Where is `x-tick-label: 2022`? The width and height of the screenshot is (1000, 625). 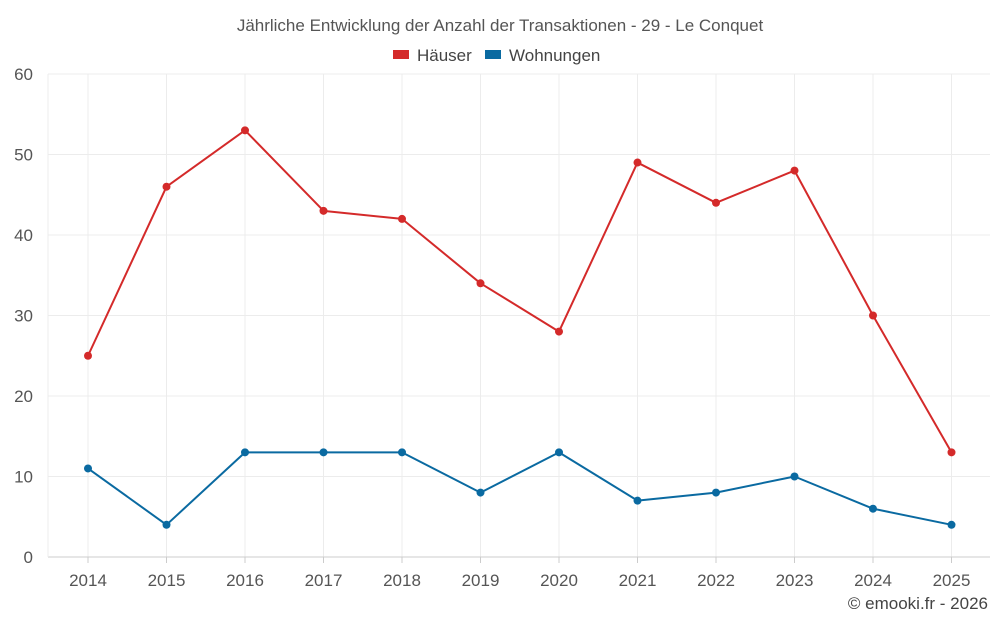
x-tick-label: 2022 is located at coordinates (716, 580).